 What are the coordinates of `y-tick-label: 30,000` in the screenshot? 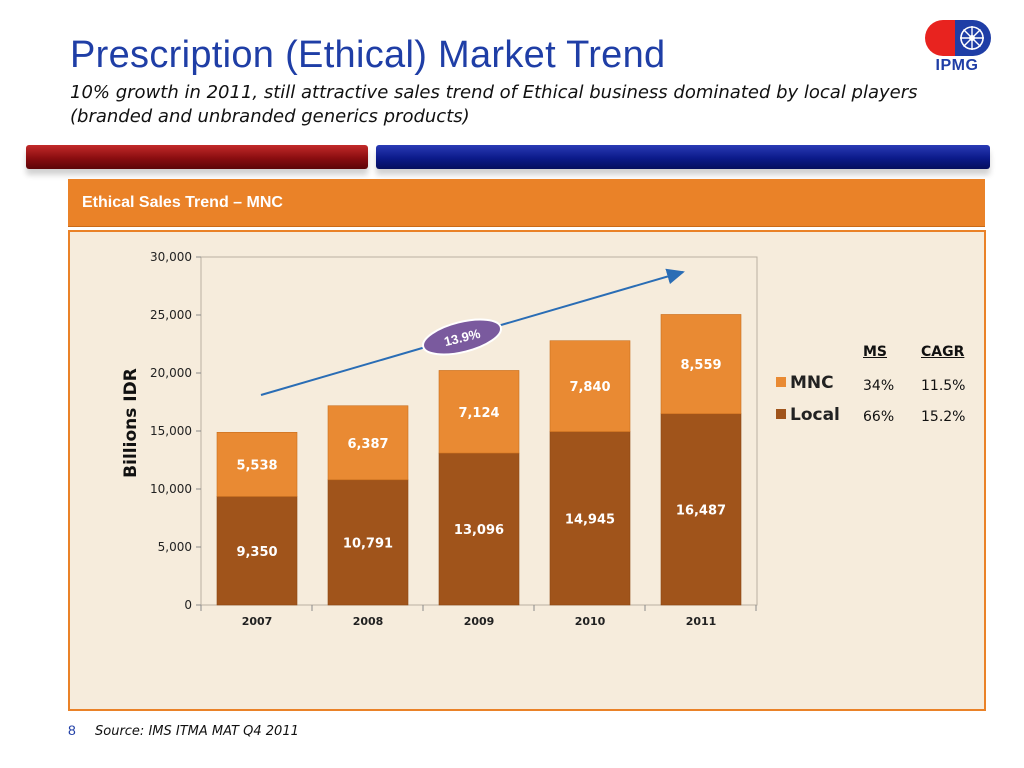 It's located at (171, 257).